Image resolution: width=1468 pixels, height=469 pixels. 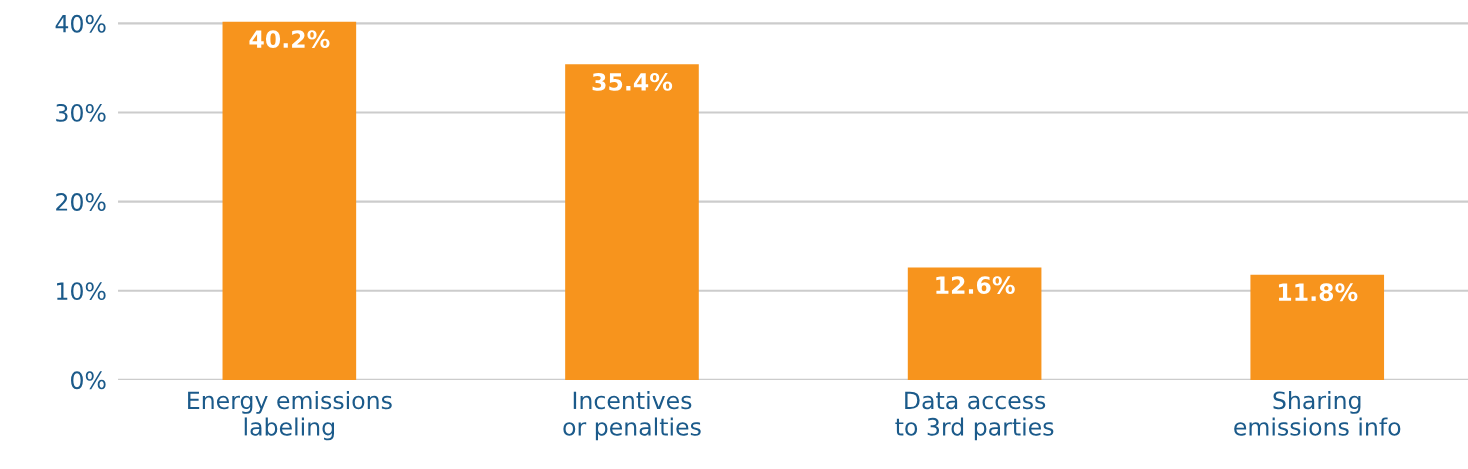 I want to click on data-label: 40.2%, so click(x=289, y=39).